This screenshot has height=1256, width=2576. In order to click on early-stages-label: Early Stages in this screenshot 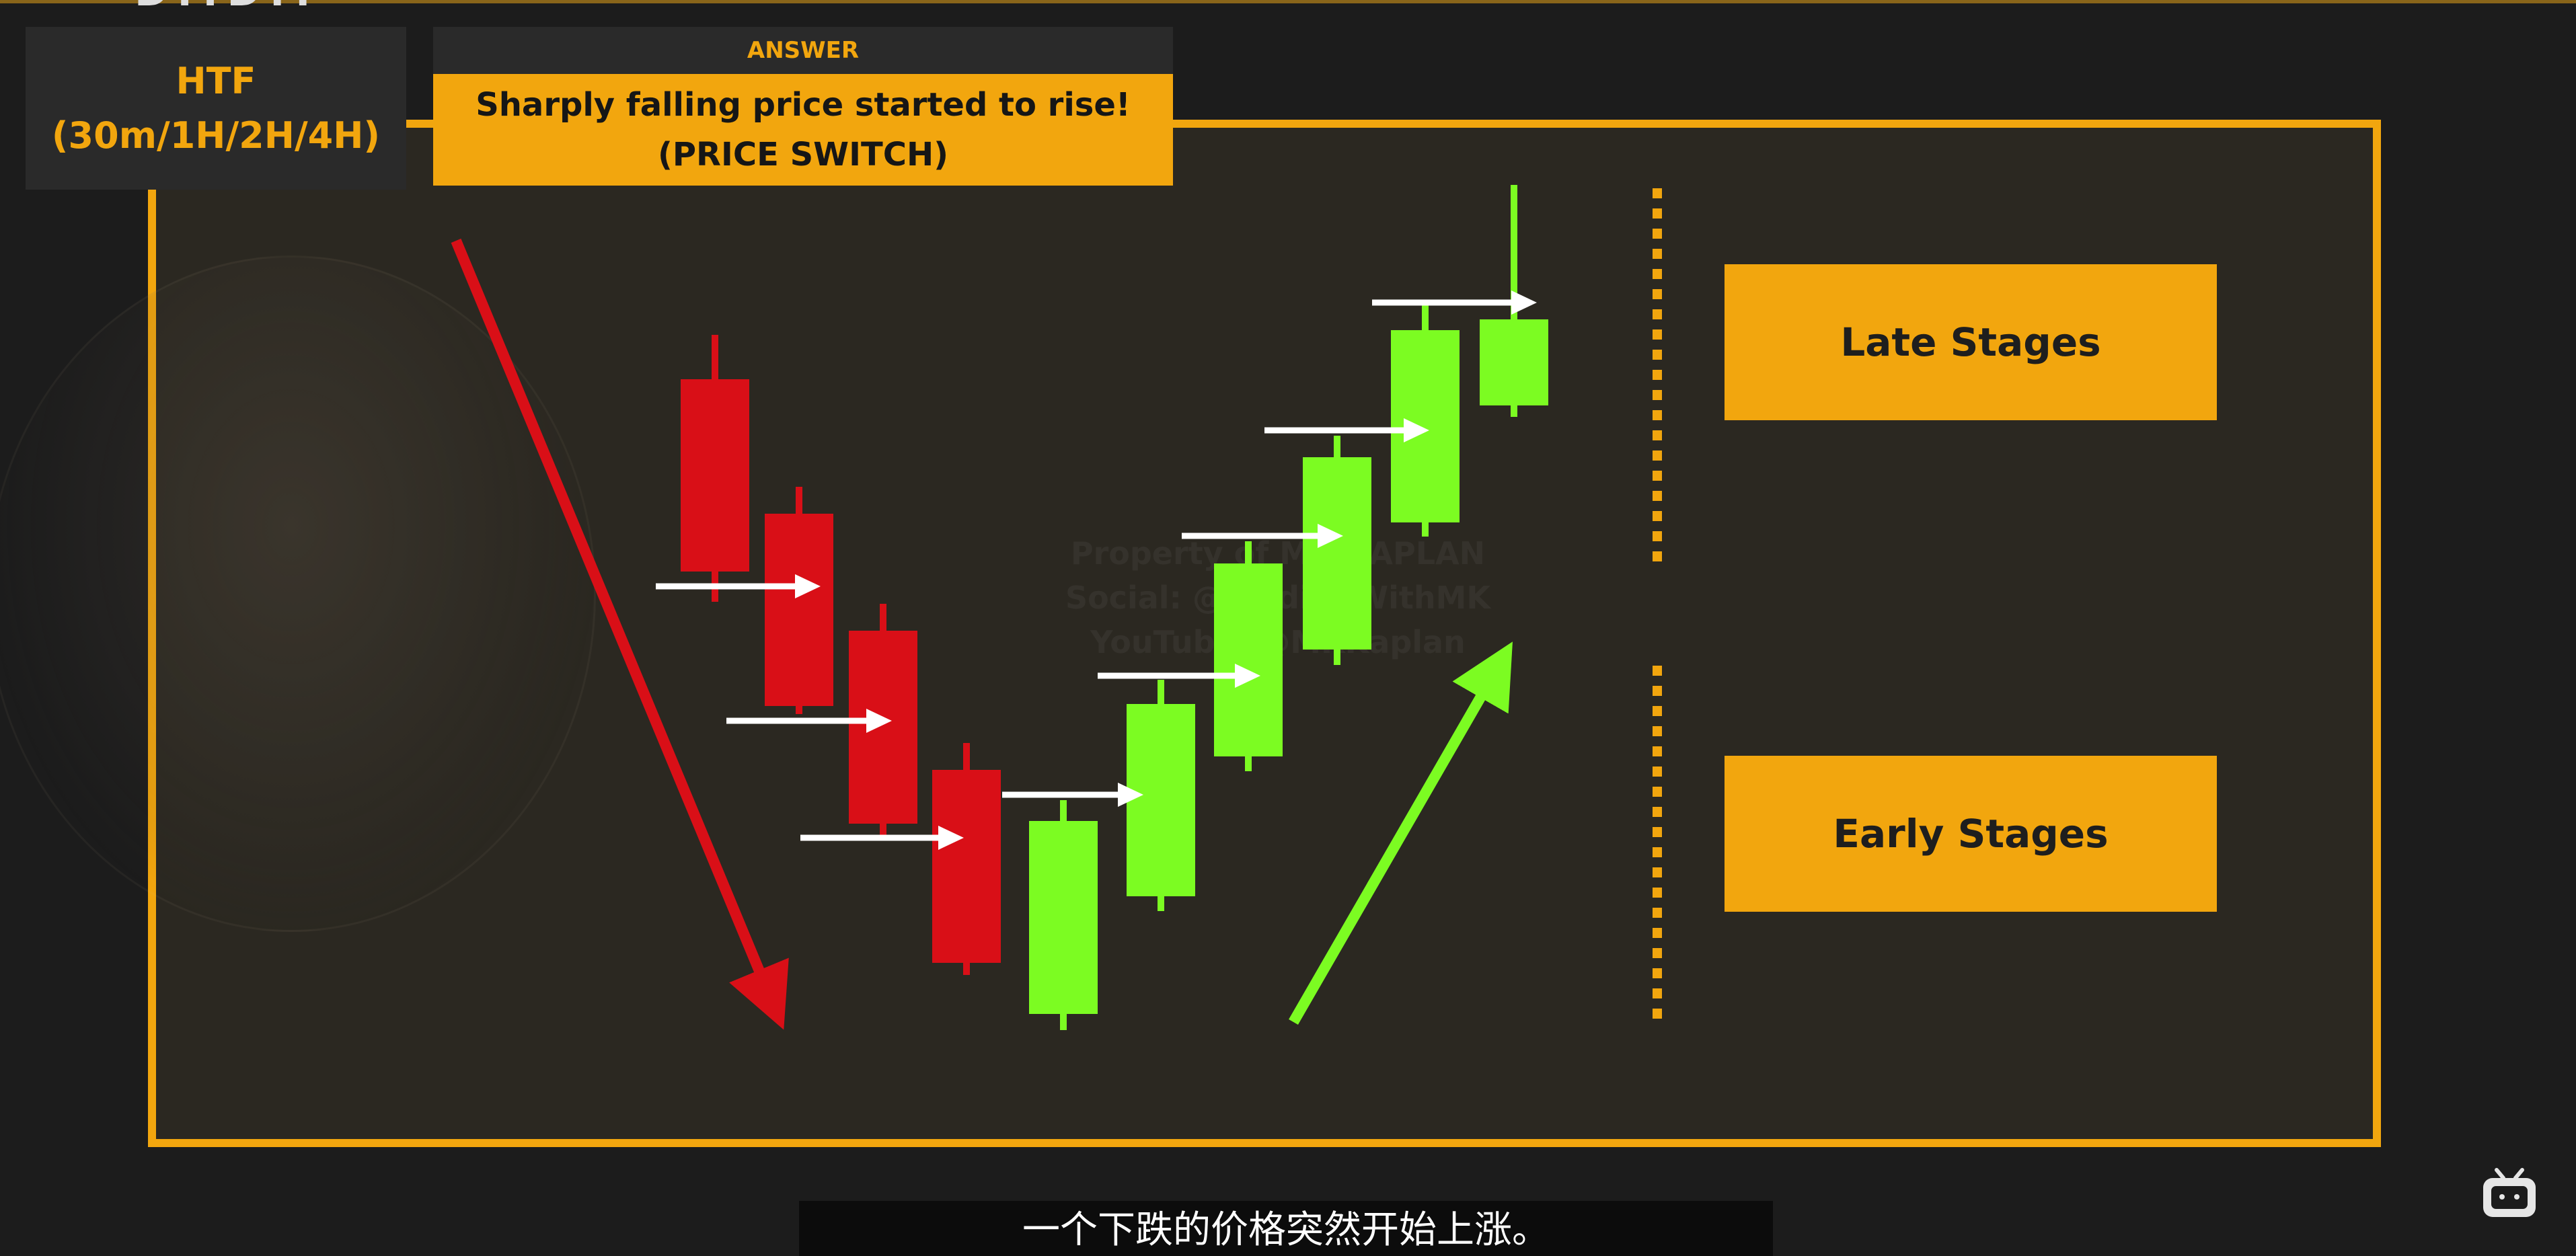, I will do `click(1971, 834)`.